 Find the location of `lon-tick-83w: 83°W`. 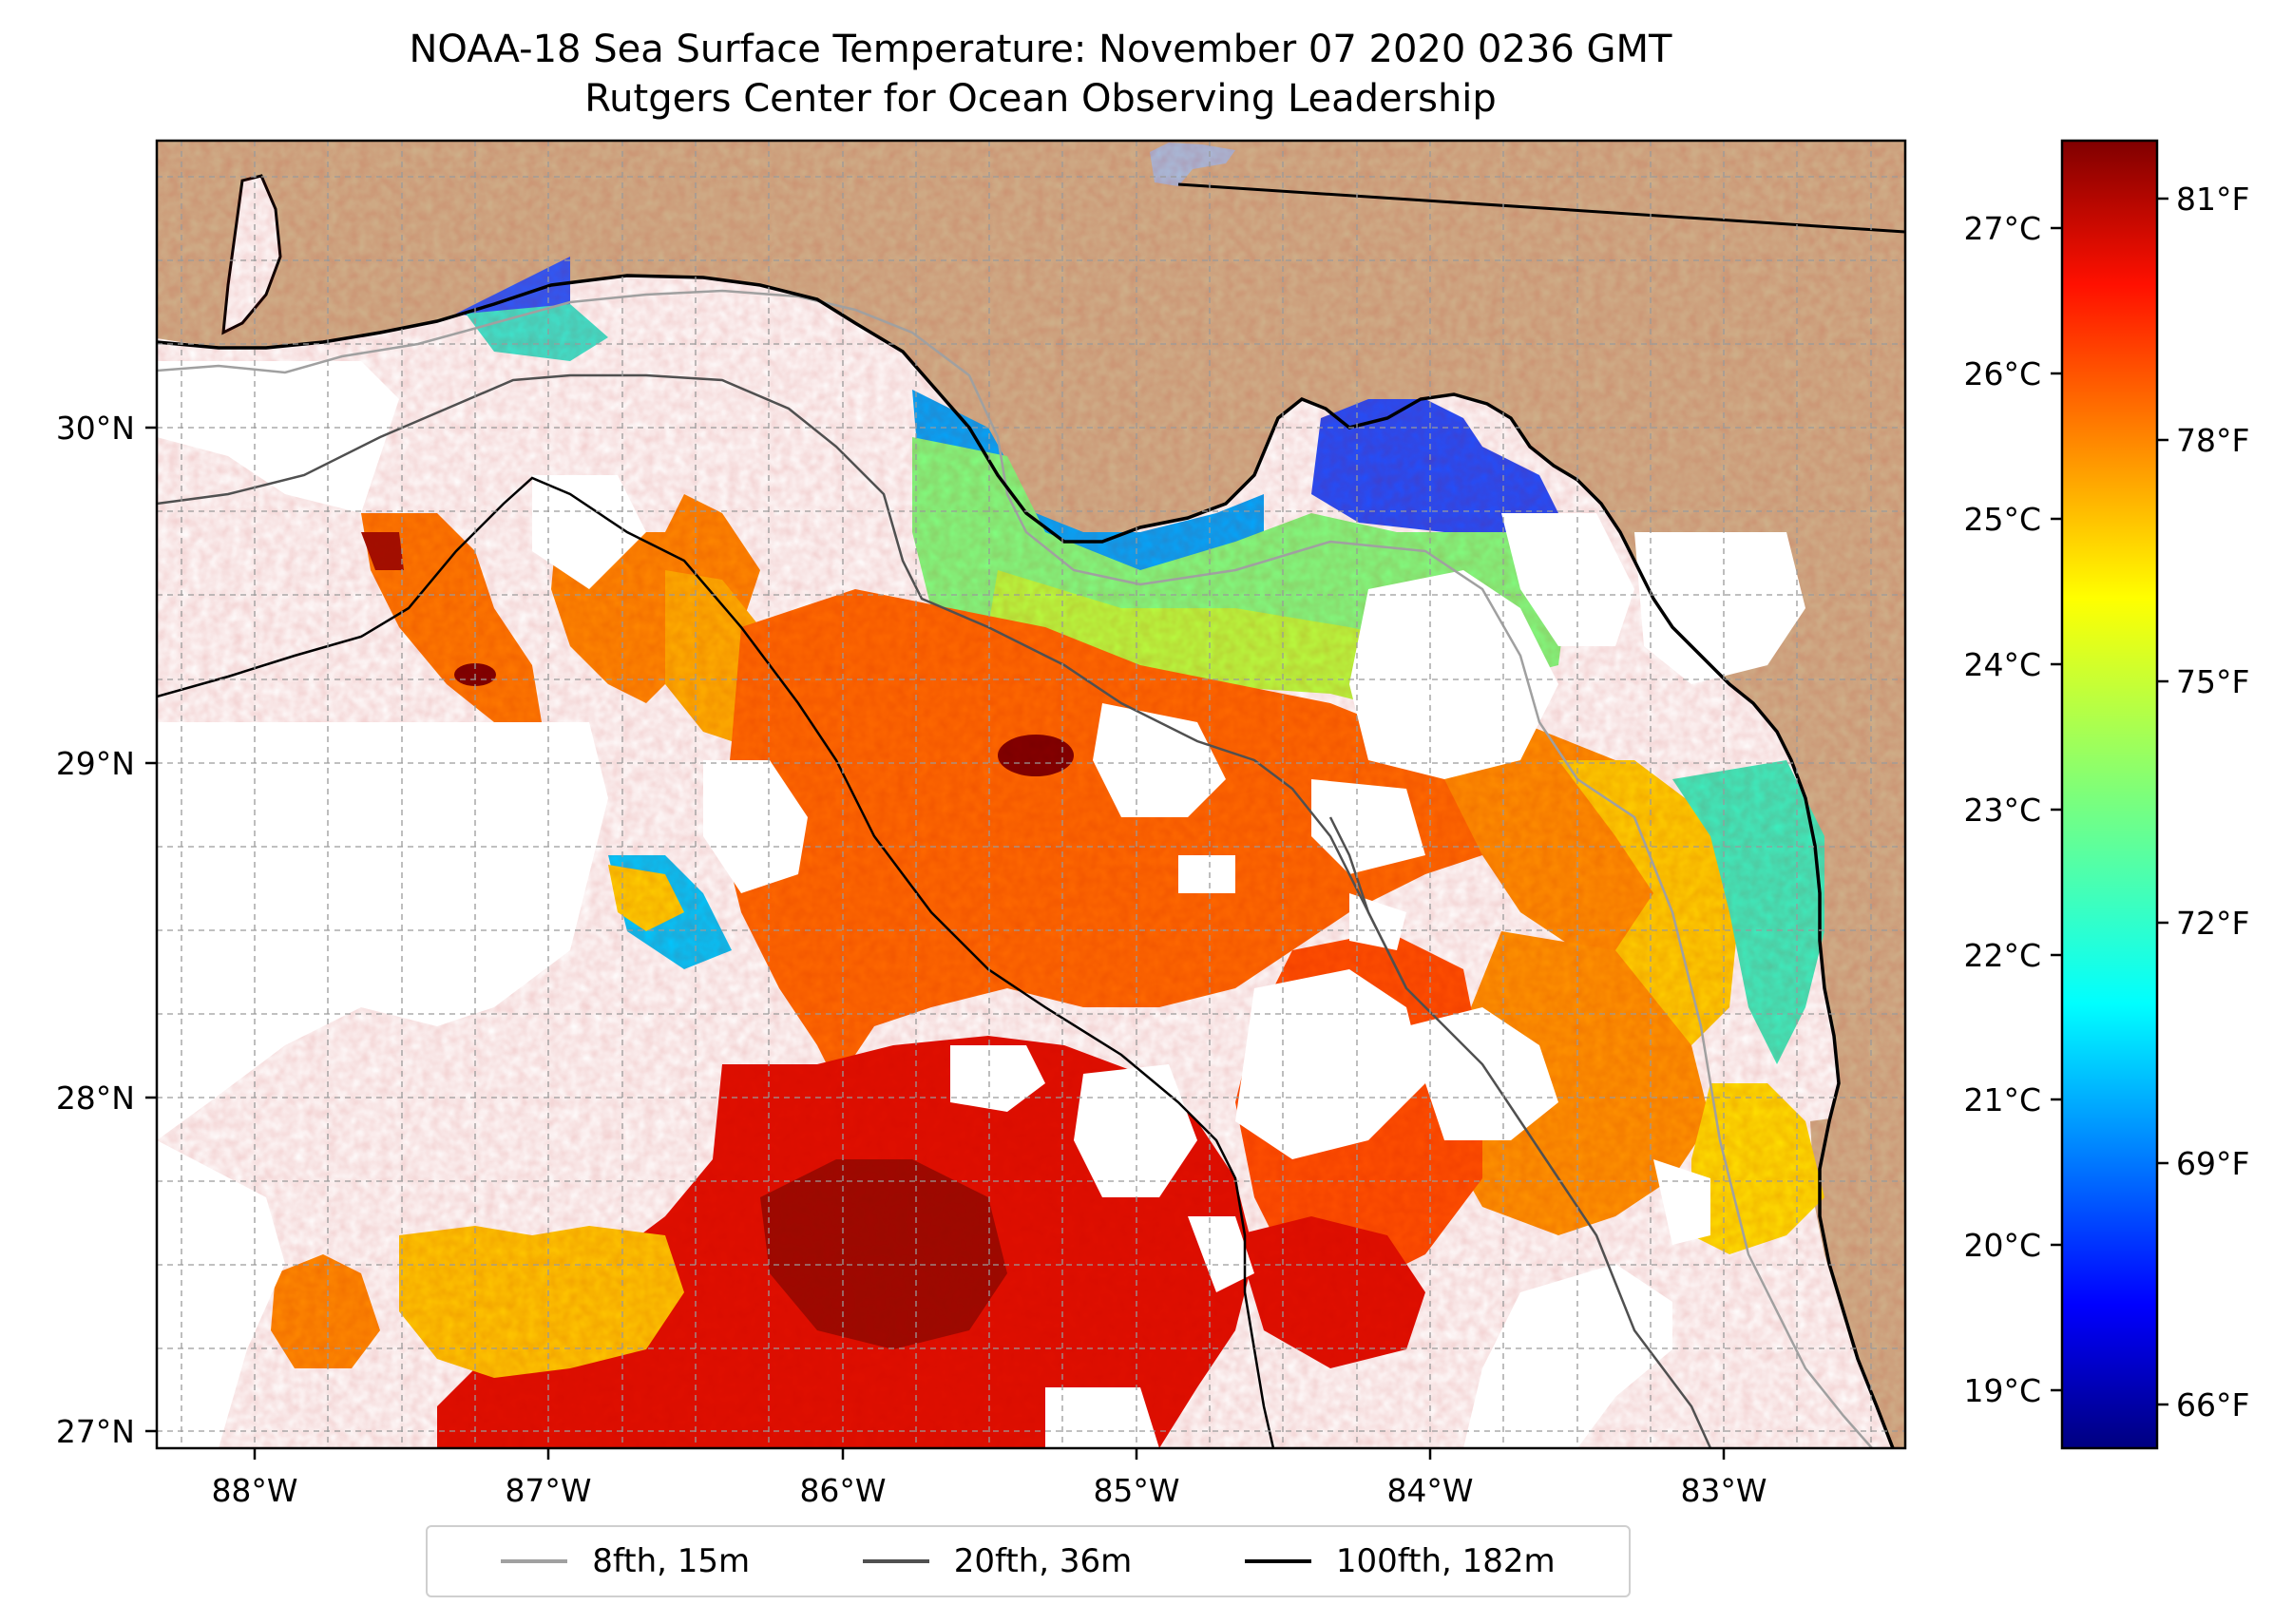

lon-tick-83w: 83°W is located at coordinates (1723, 1490).